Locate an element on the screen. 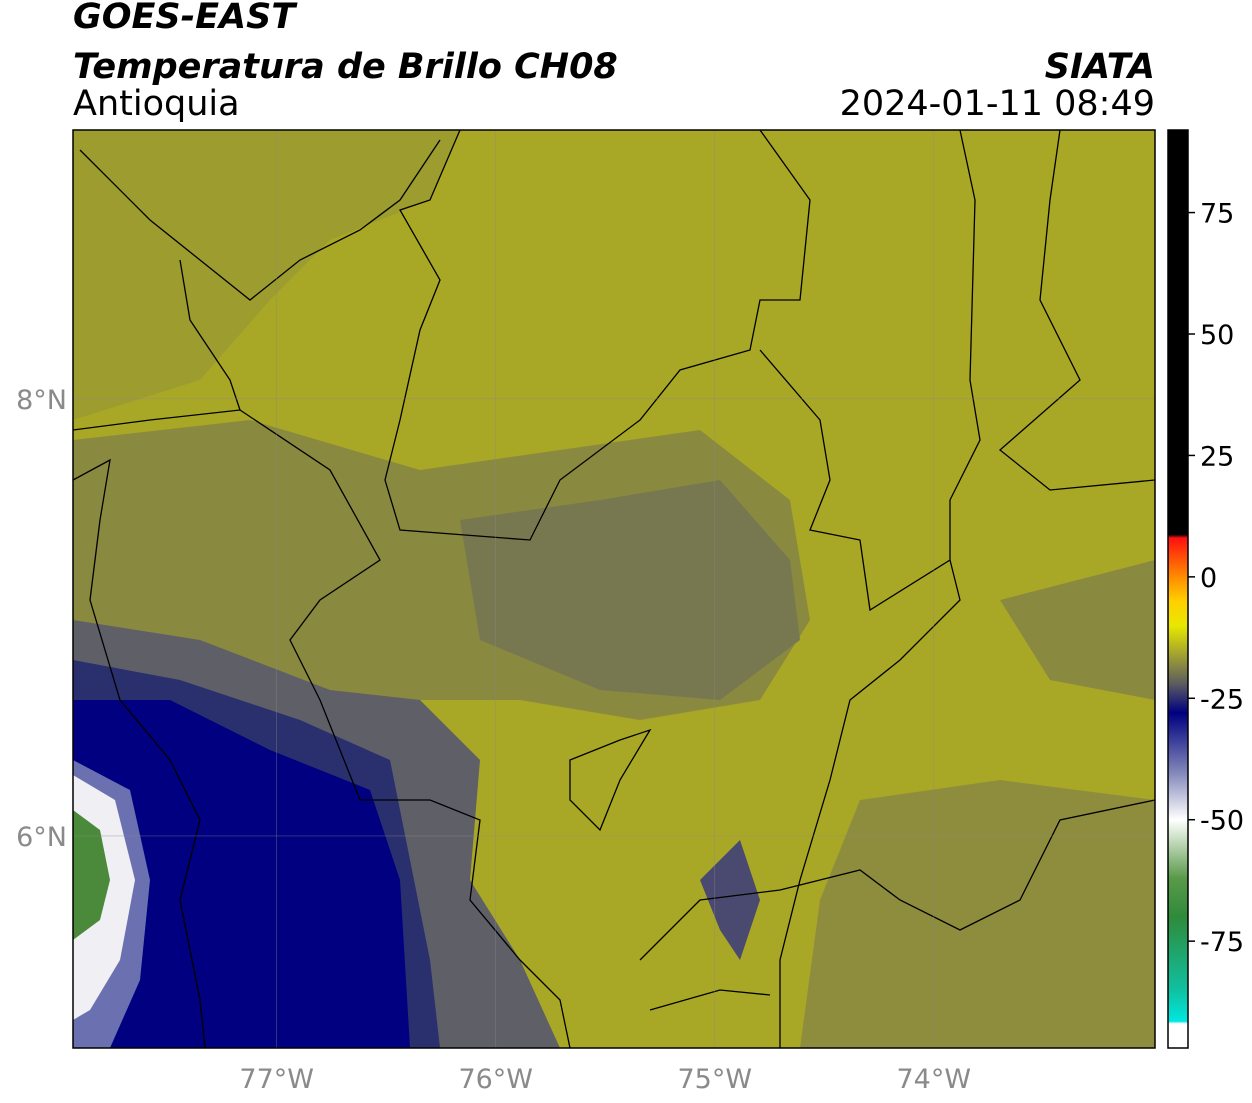  title: GOES-EAST is located at coordinates (185, 18).